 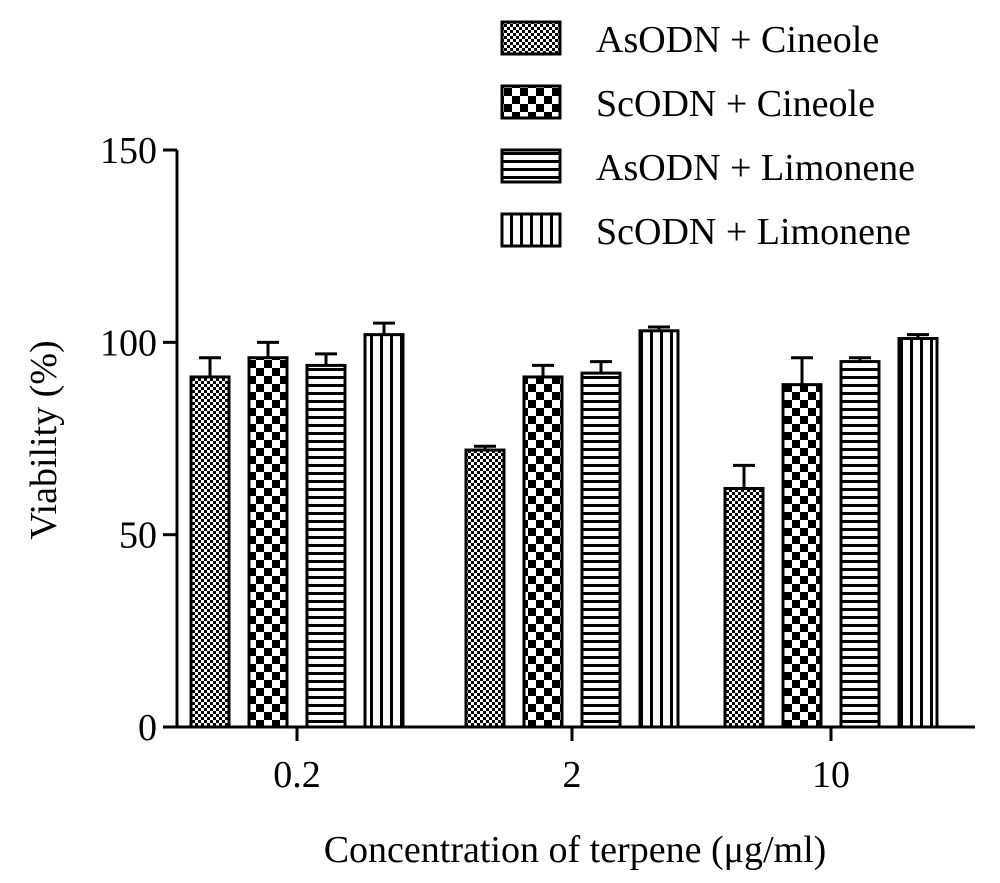 What do you see at coordinates (735, 104) in the screenshot?
I see `legend-label: ScODN + Cineole` at bounding box center [735, 104].